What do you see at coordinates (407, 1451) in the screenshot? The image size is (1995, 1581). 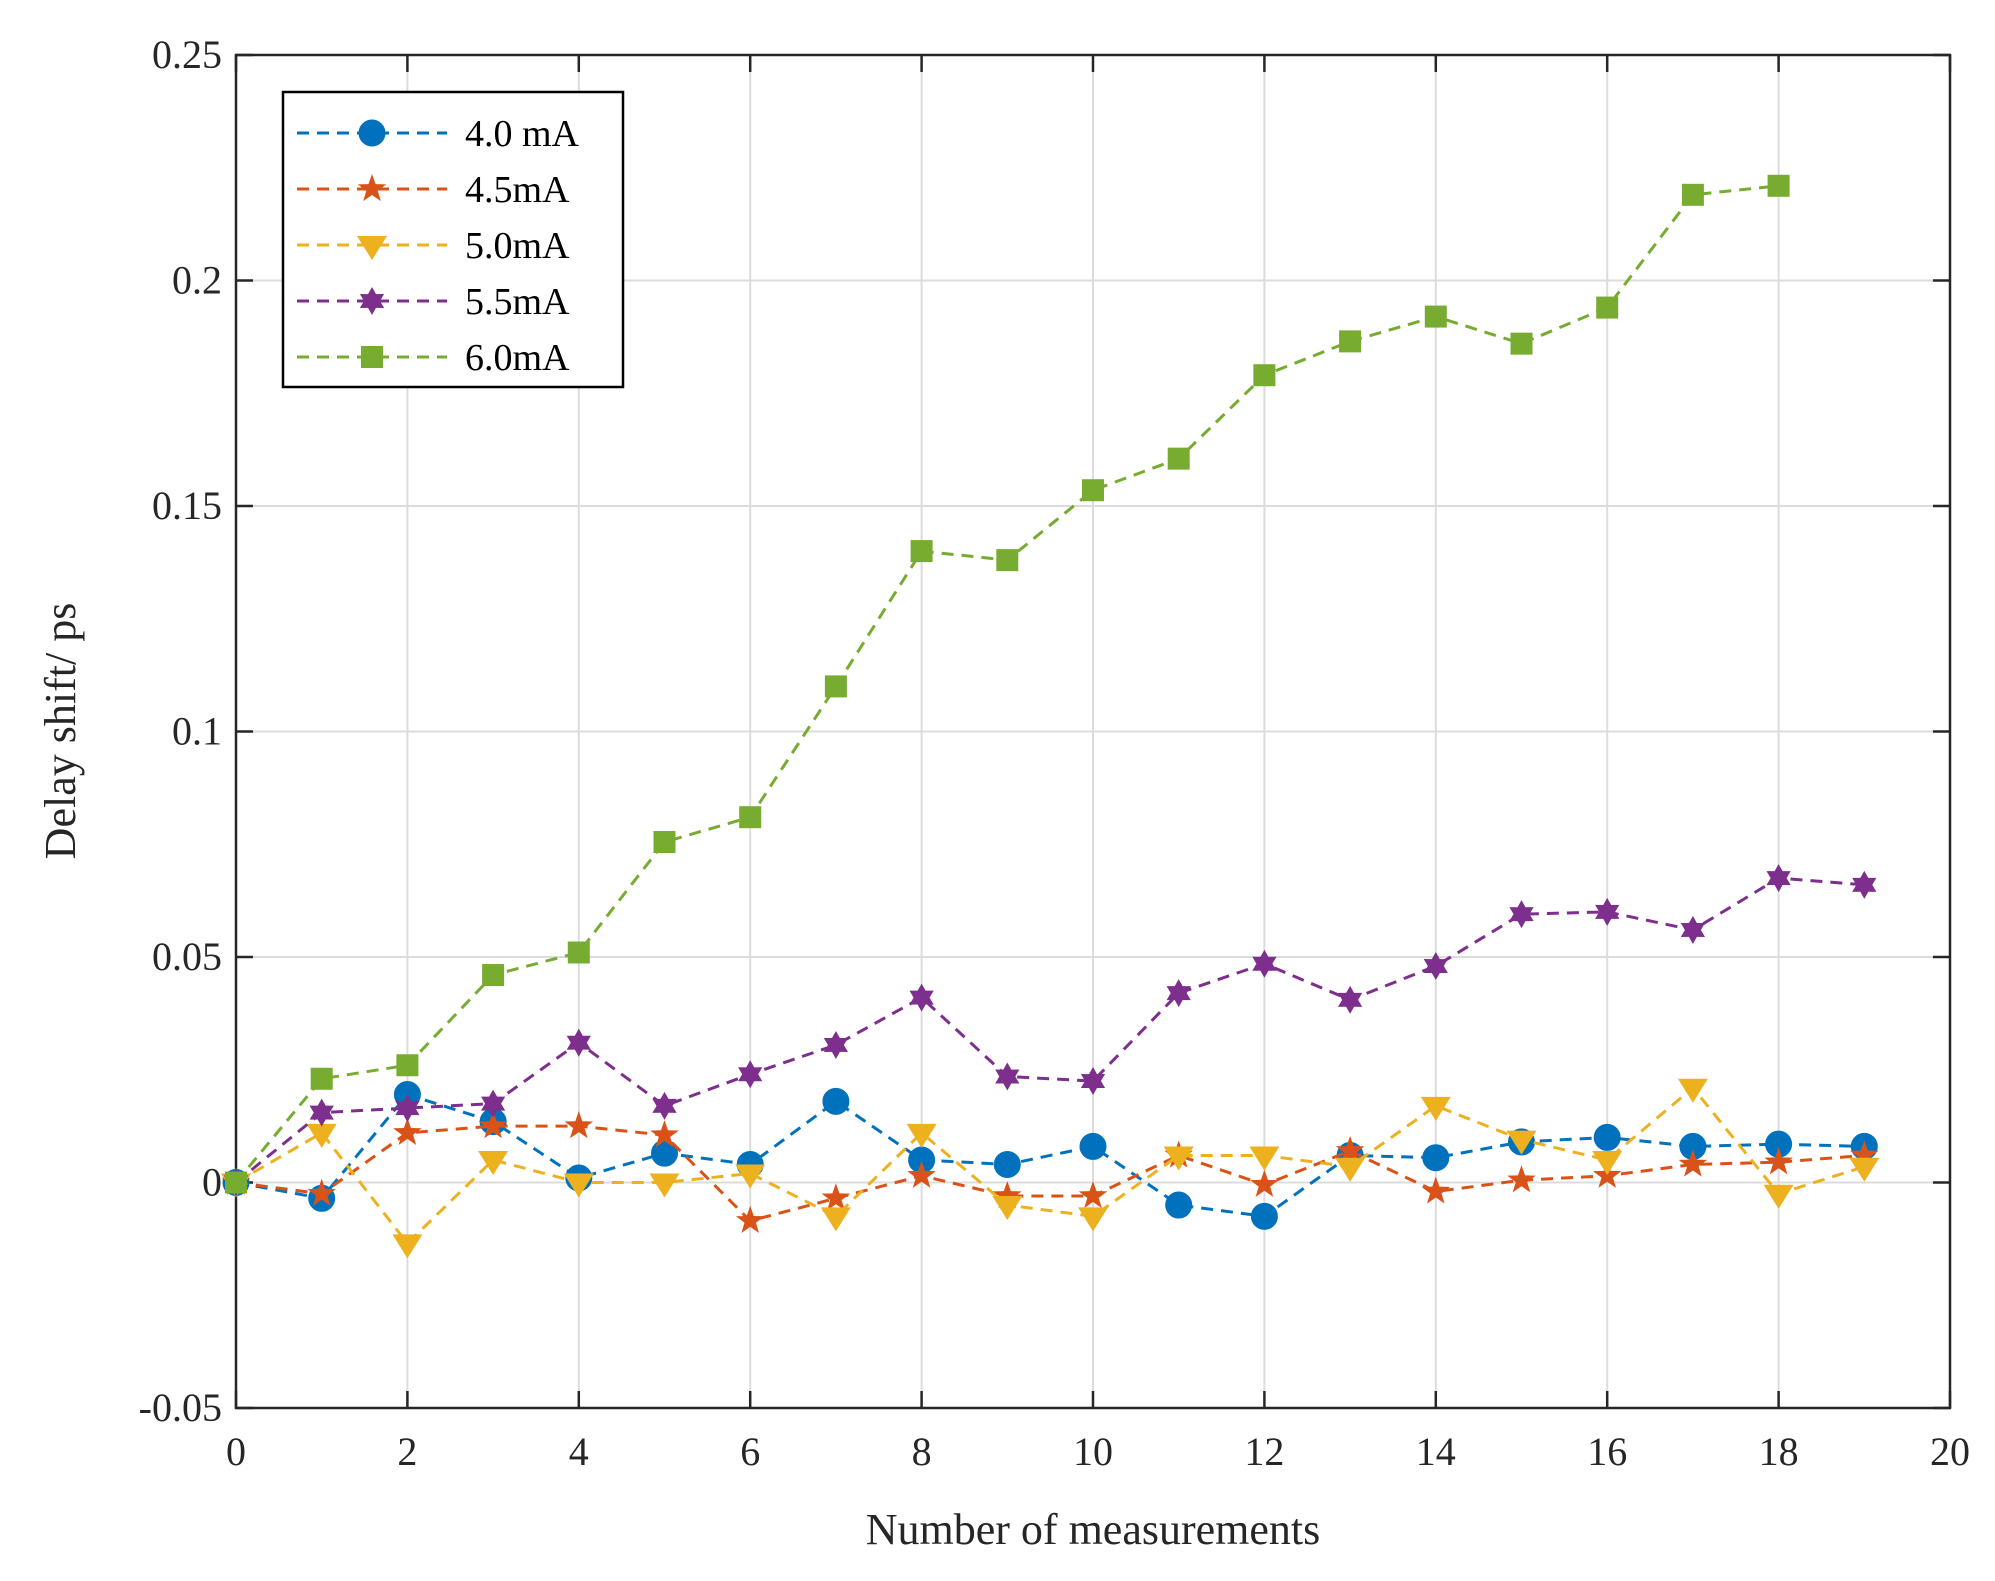 I see `x-tick-label: 2` at bounding box center [407, 1451].